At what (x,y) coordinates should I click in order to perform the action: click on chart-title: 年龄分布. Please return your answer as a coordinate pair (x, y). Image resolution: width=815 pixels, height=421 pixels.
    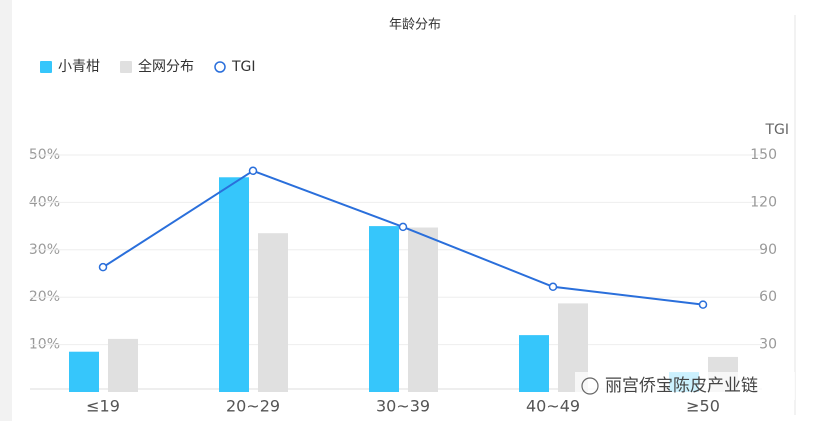
    Looking at the image, I should click on (415, 25).